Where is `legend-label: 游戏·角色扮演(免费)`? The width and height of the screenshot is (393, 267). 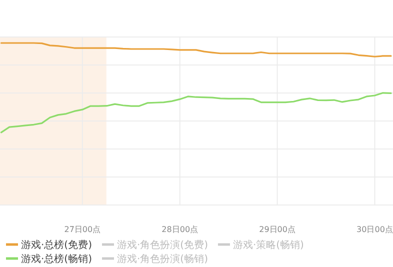 legend-label: 游戏·角色扮演(免费) is located at coordinates (162, 245).